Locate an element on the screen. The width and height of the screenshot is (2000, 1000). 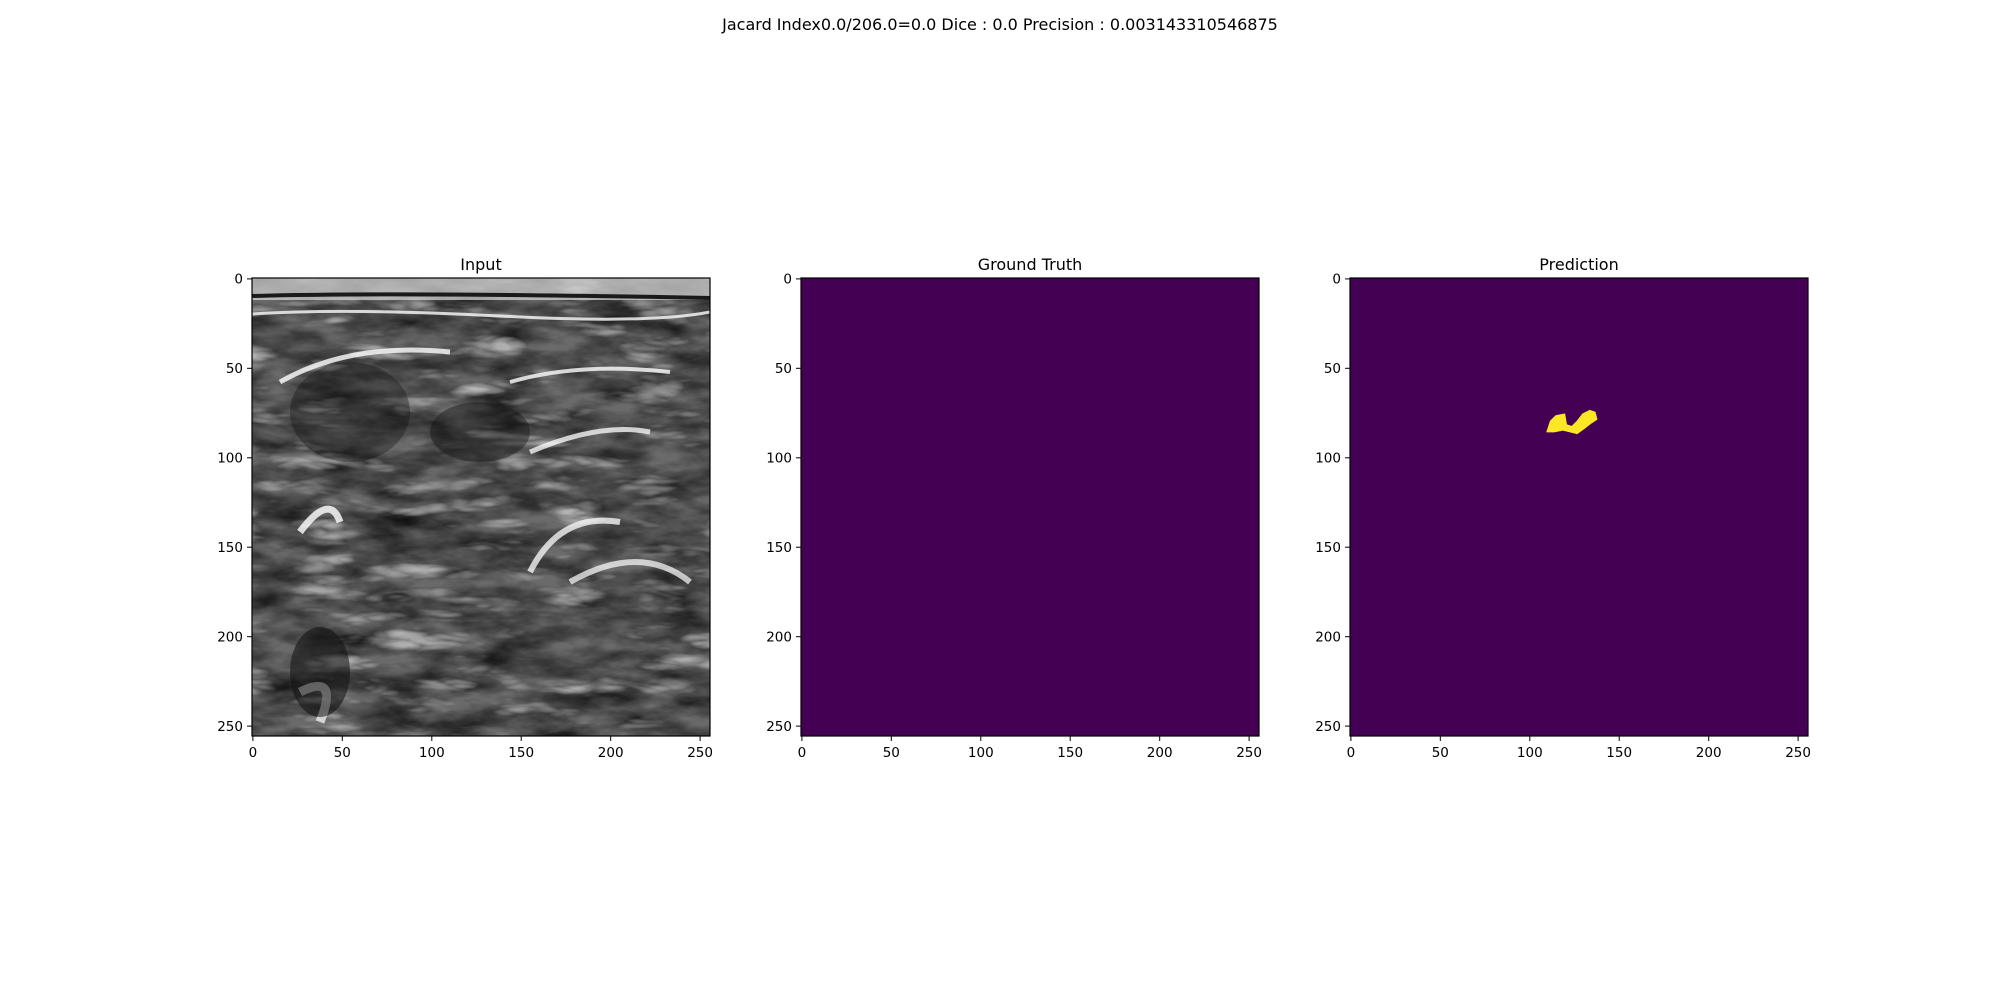
pred-ytick-0: 0 is located at coordinates (1341, 280).